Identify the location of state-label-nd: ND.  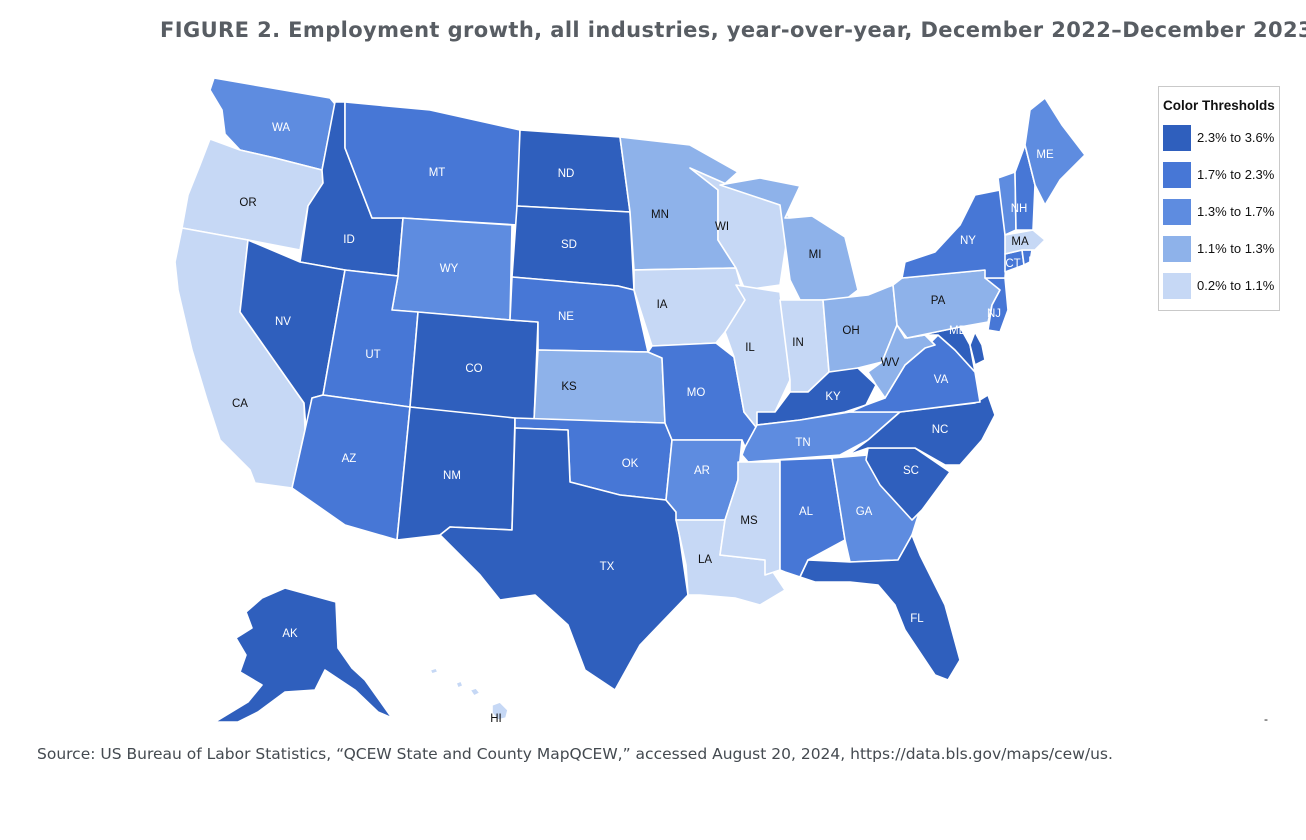
(566, 174).